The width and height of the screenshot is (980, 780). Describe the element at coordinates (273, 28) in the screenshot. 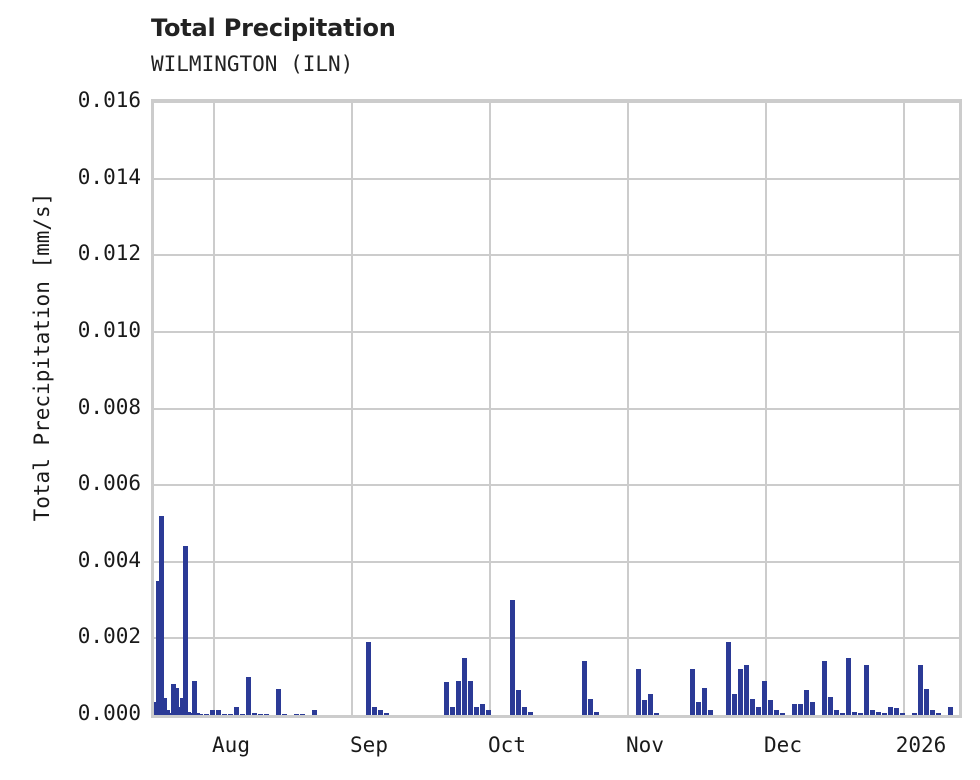

I see `chart-title: Total Precipitation` at that location.